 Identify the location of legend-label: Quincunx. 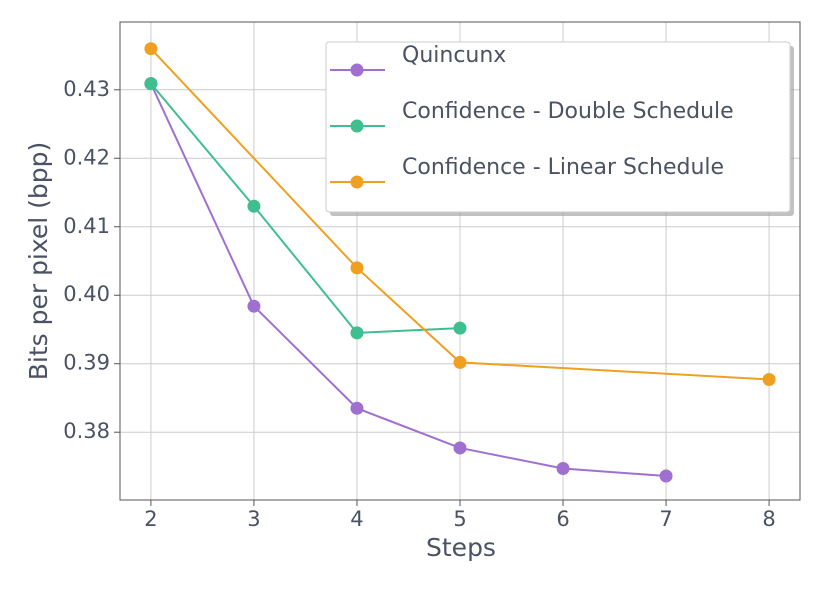
(454, 55).